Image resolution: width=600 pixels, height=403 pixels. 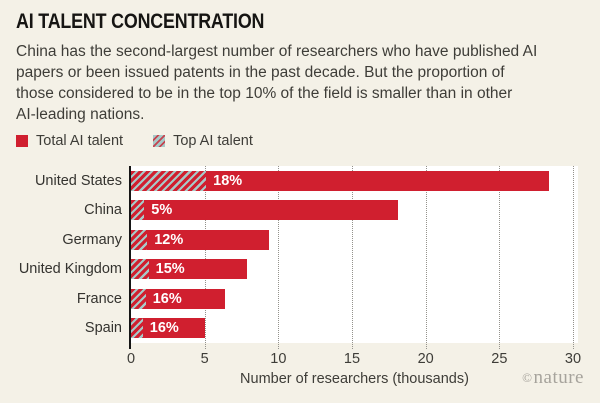 What do you see at coordinates (140, 21) in the screenshot?
I see `page-title: AI TALENT CONCENTRATION` at bounding box center [140, 21].